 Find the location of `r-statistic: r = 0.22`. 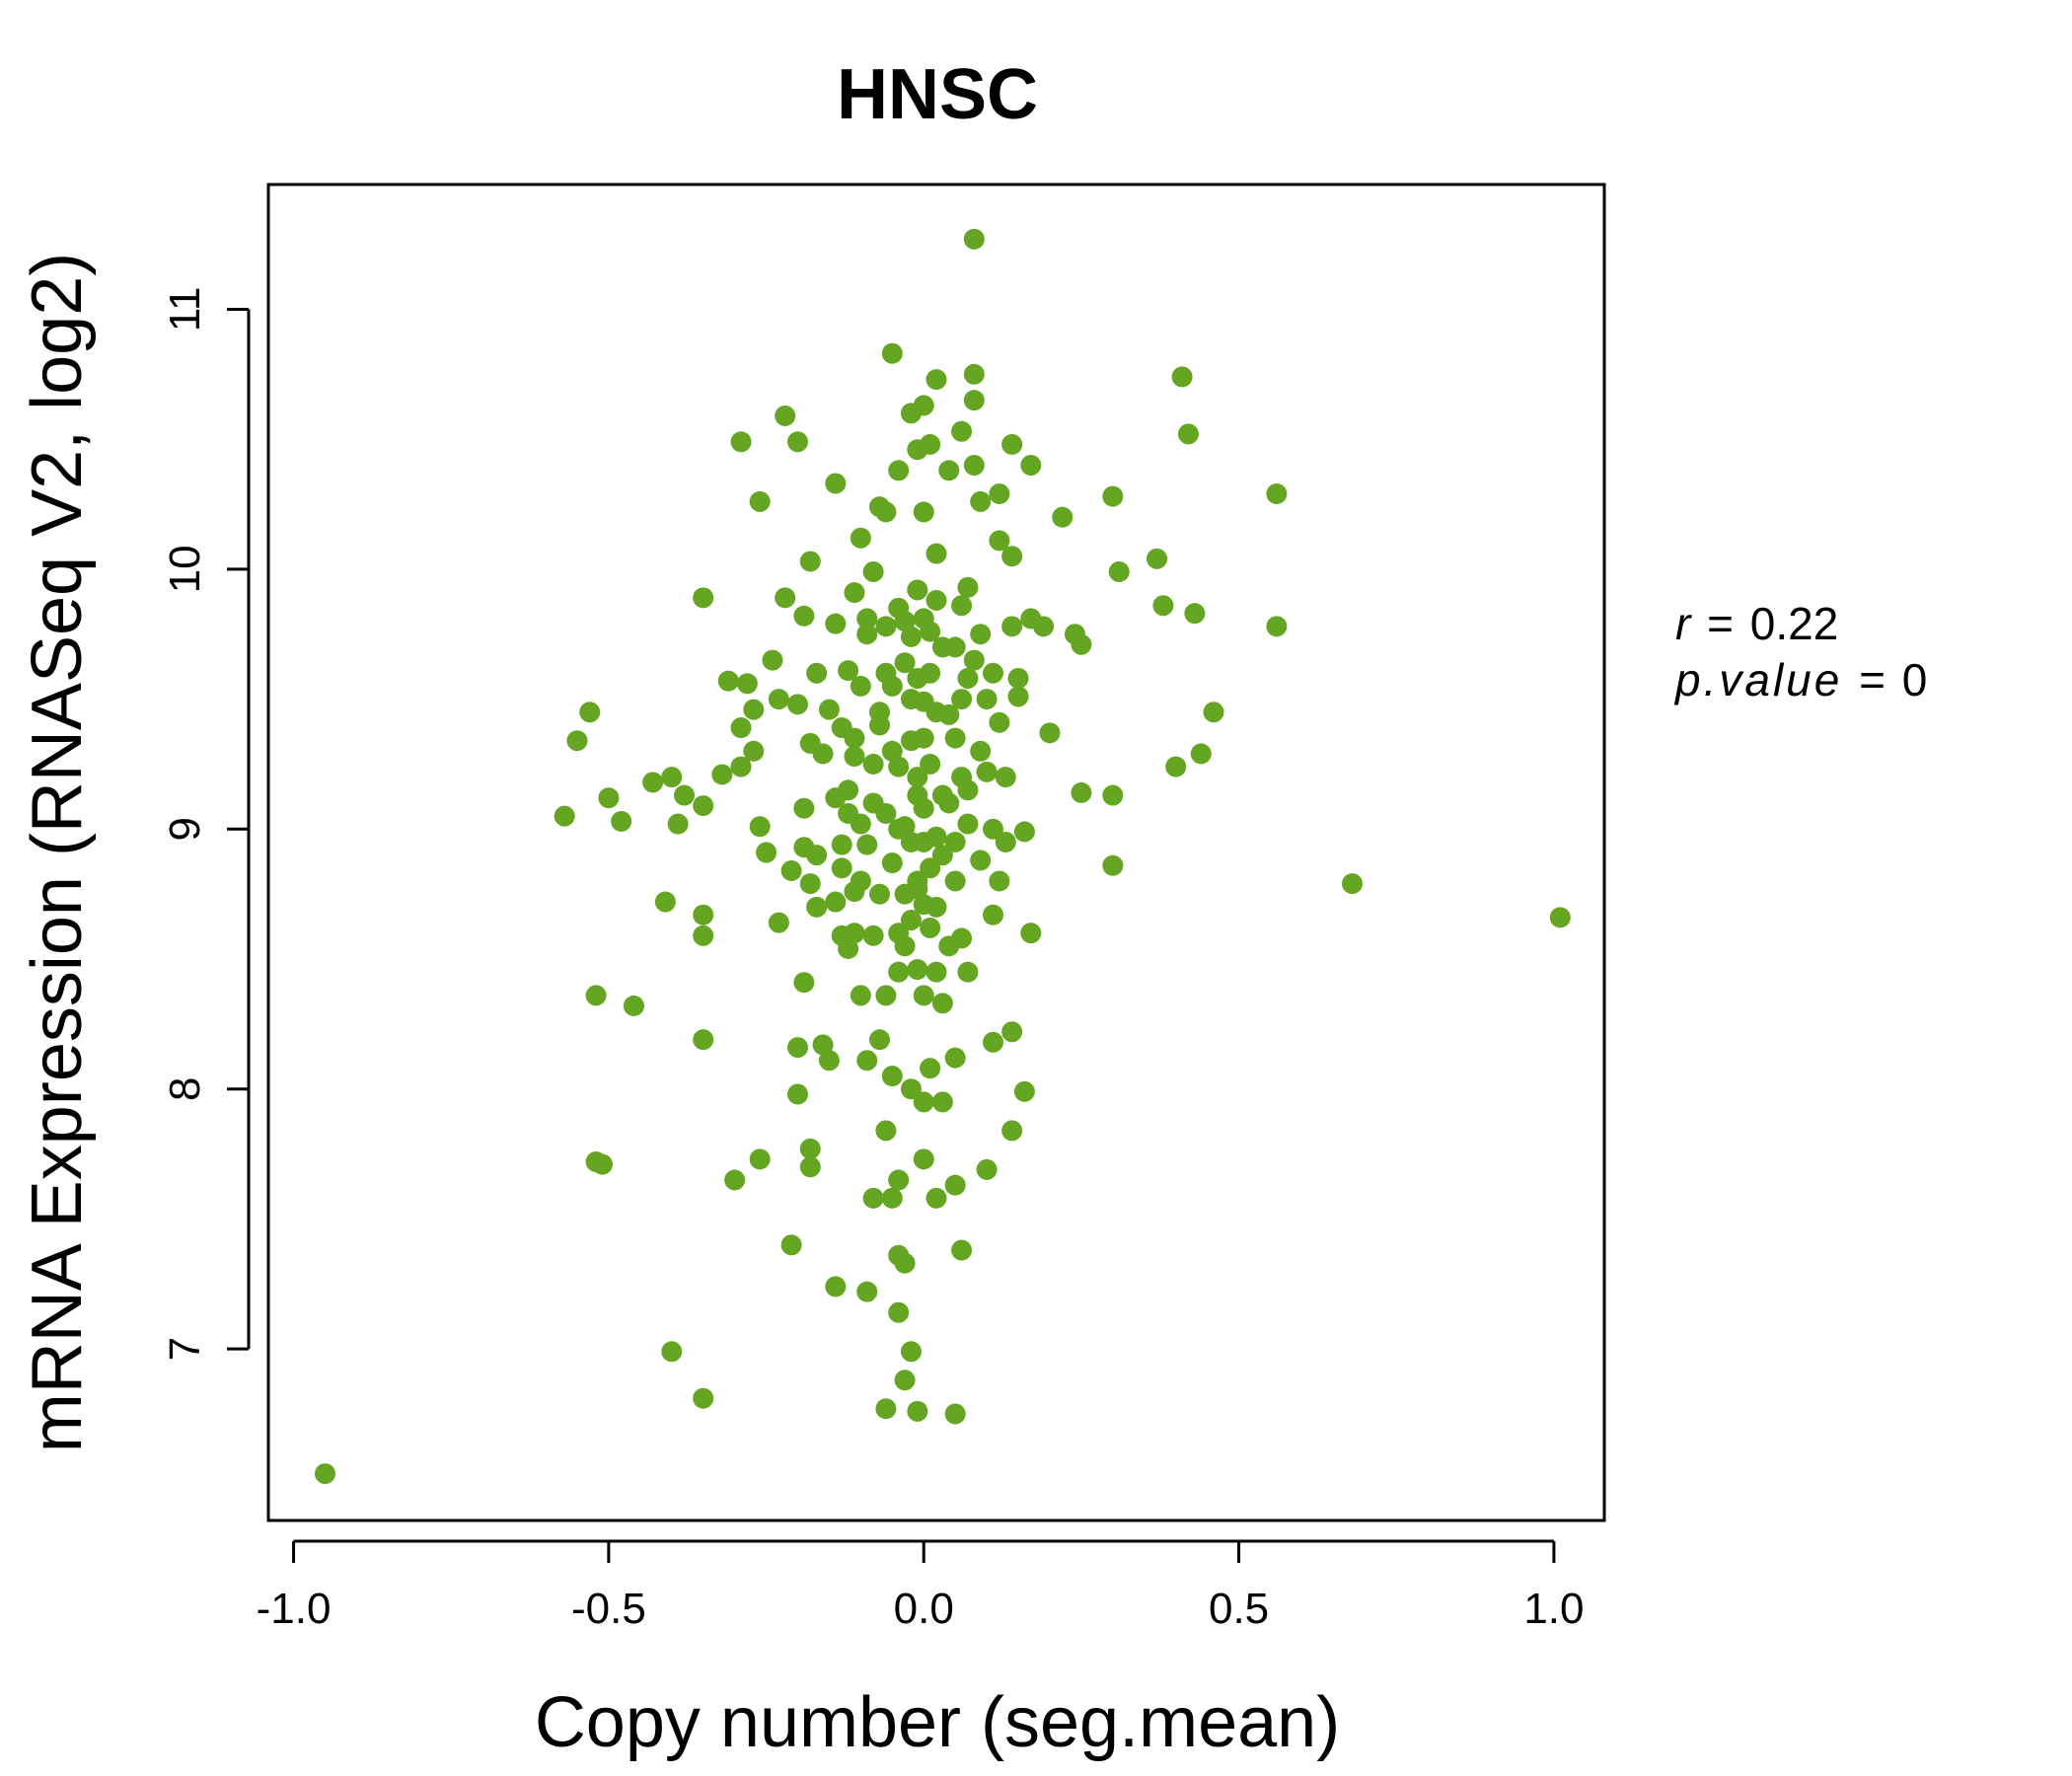

r-statistic: r = 0.22 is located at coordinates (1757, 624).